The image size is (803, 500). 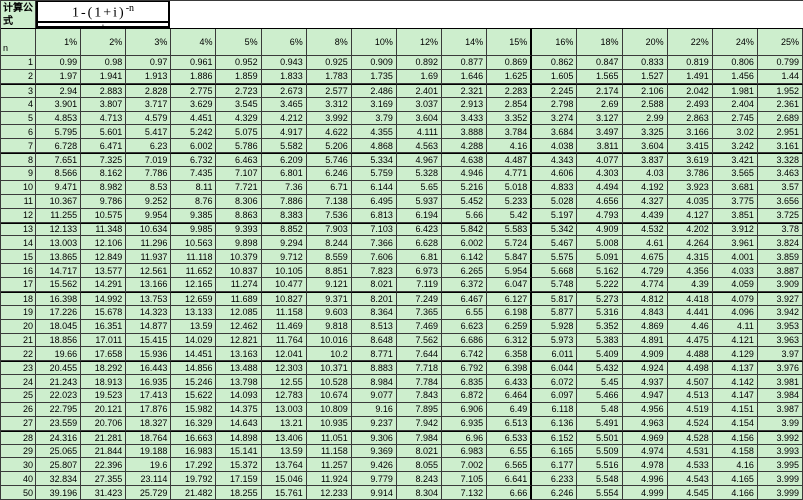 What do you see at coordinates (18, 271) in the screenshot?
I see `row-header-cell: 16` at bounding box center [18, 271].